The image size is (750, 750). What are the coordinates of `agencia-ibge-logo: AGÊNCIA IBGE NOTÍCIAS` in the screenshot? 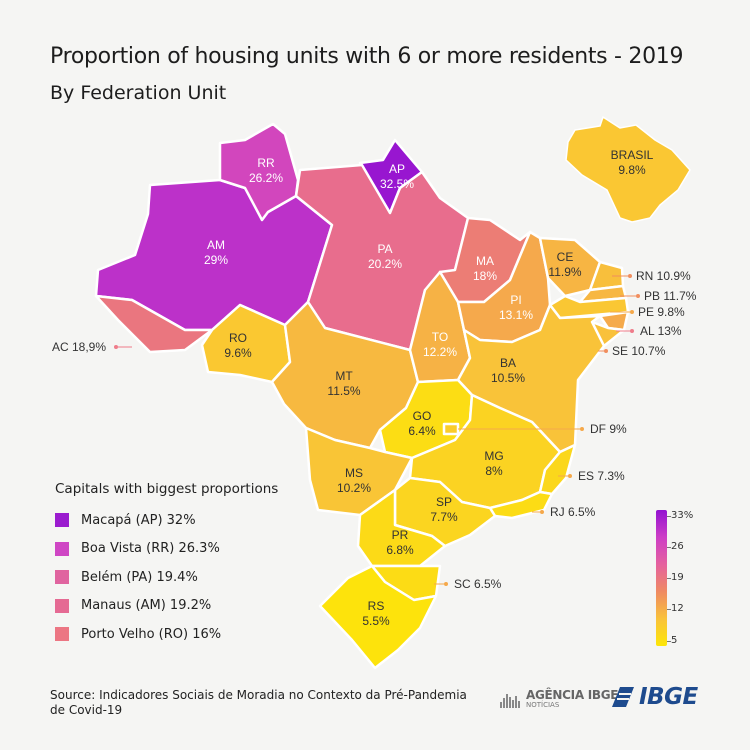 It's located at (559, 699).